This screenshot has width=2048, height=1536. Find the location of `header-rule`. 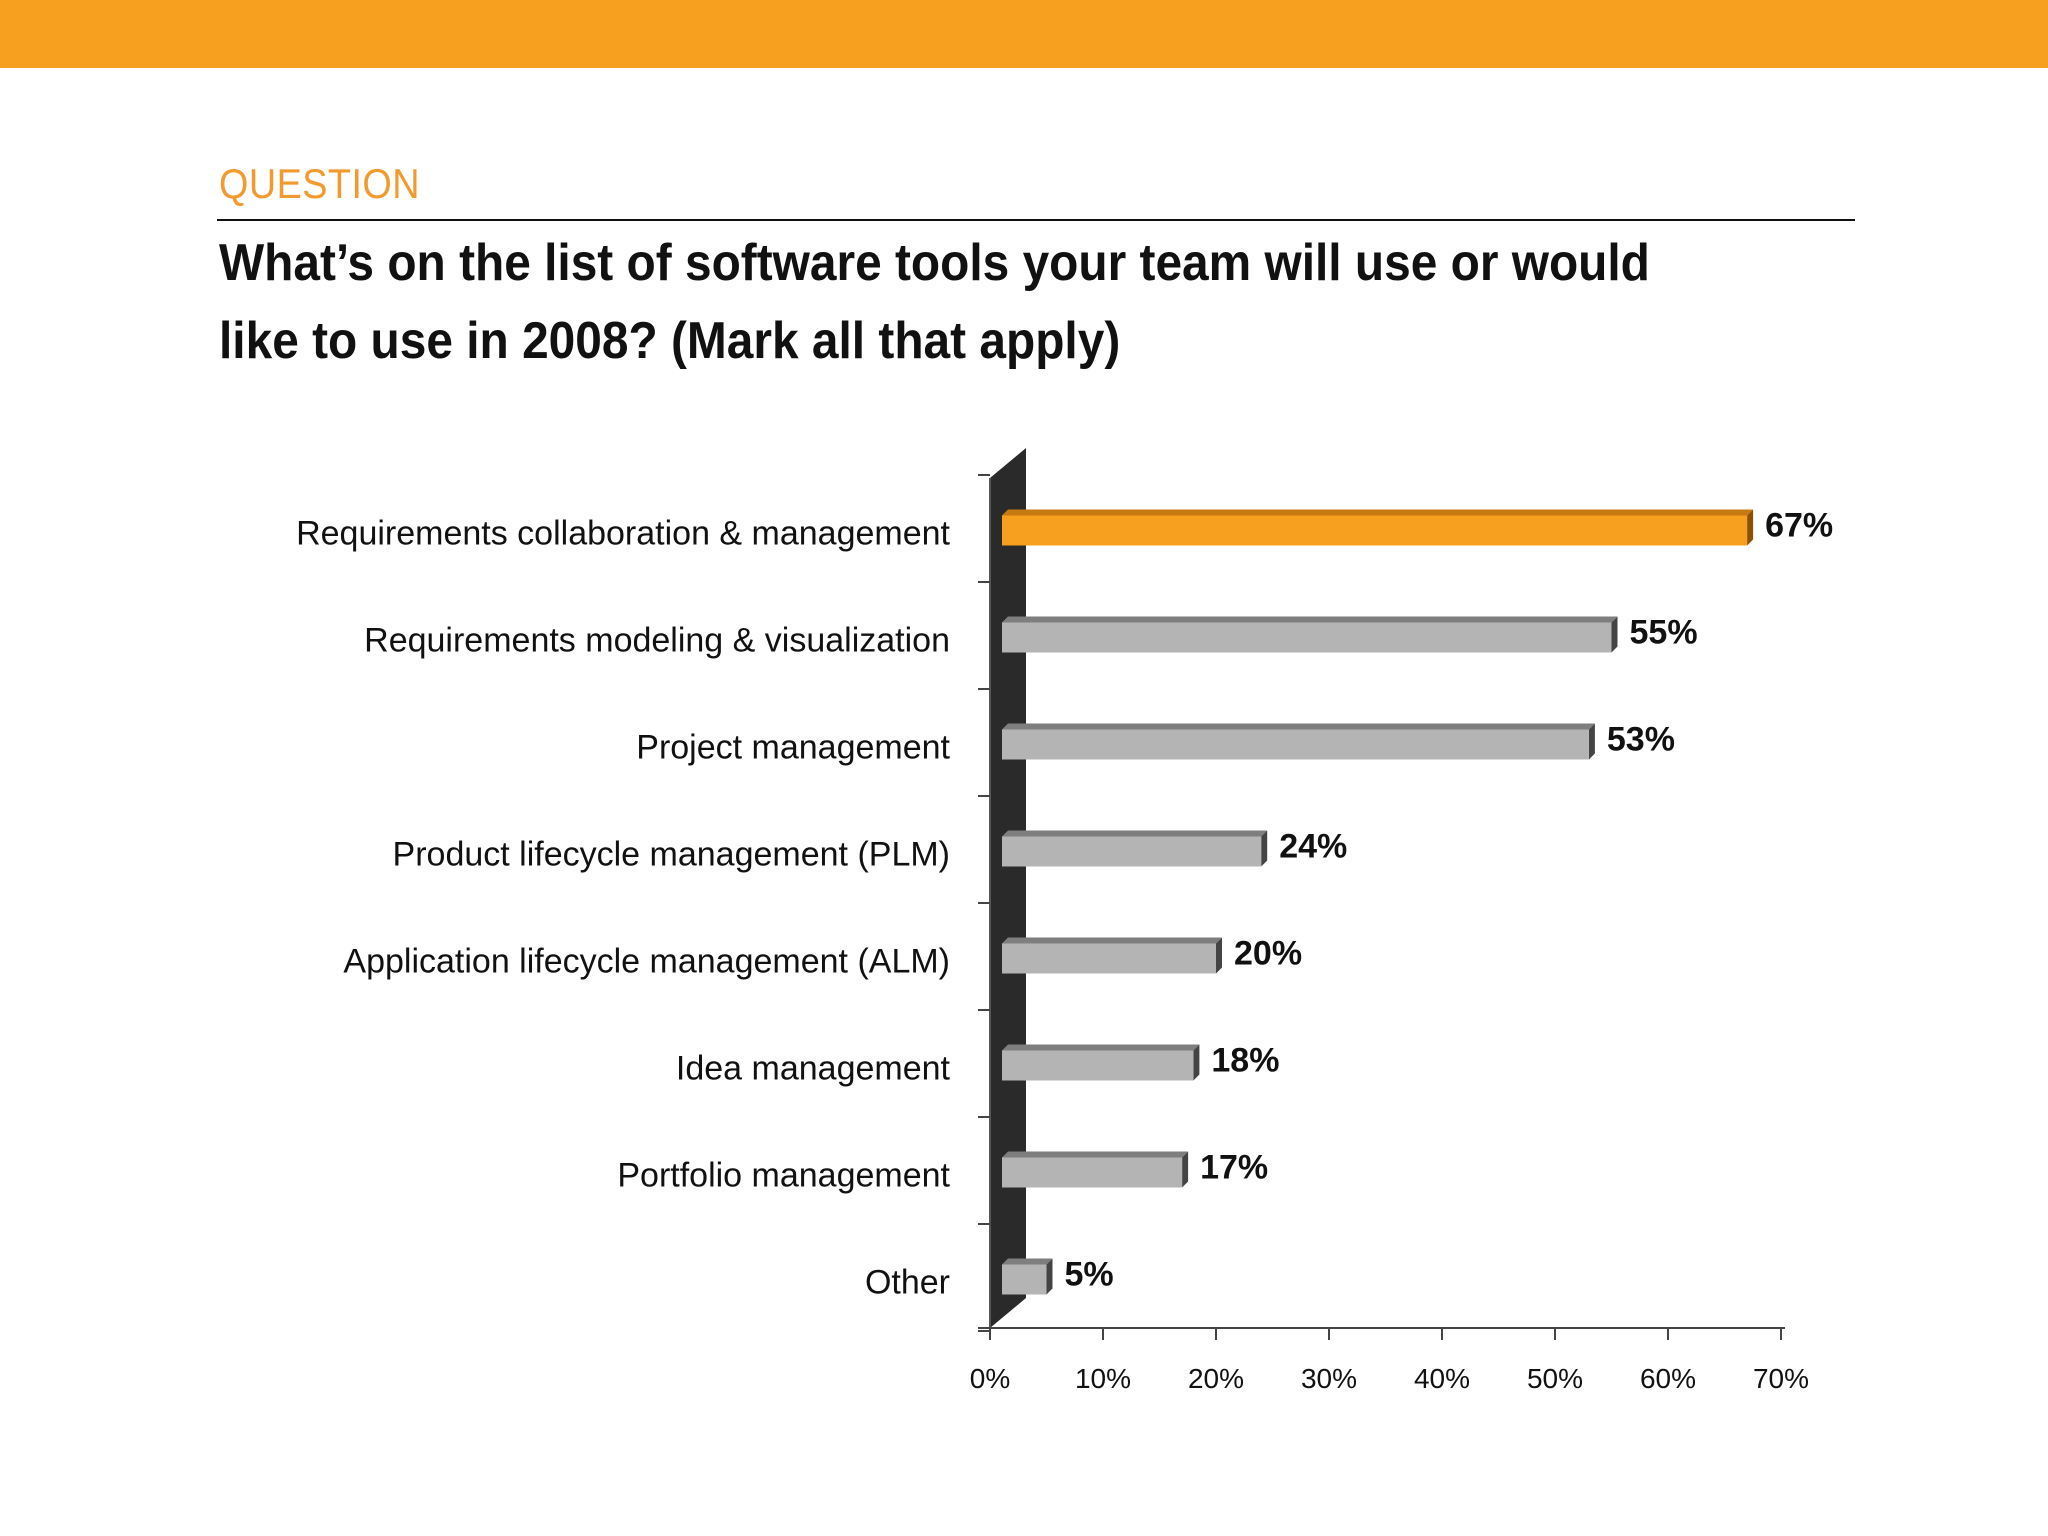

header-rule is located at coordinates (1036, 220).